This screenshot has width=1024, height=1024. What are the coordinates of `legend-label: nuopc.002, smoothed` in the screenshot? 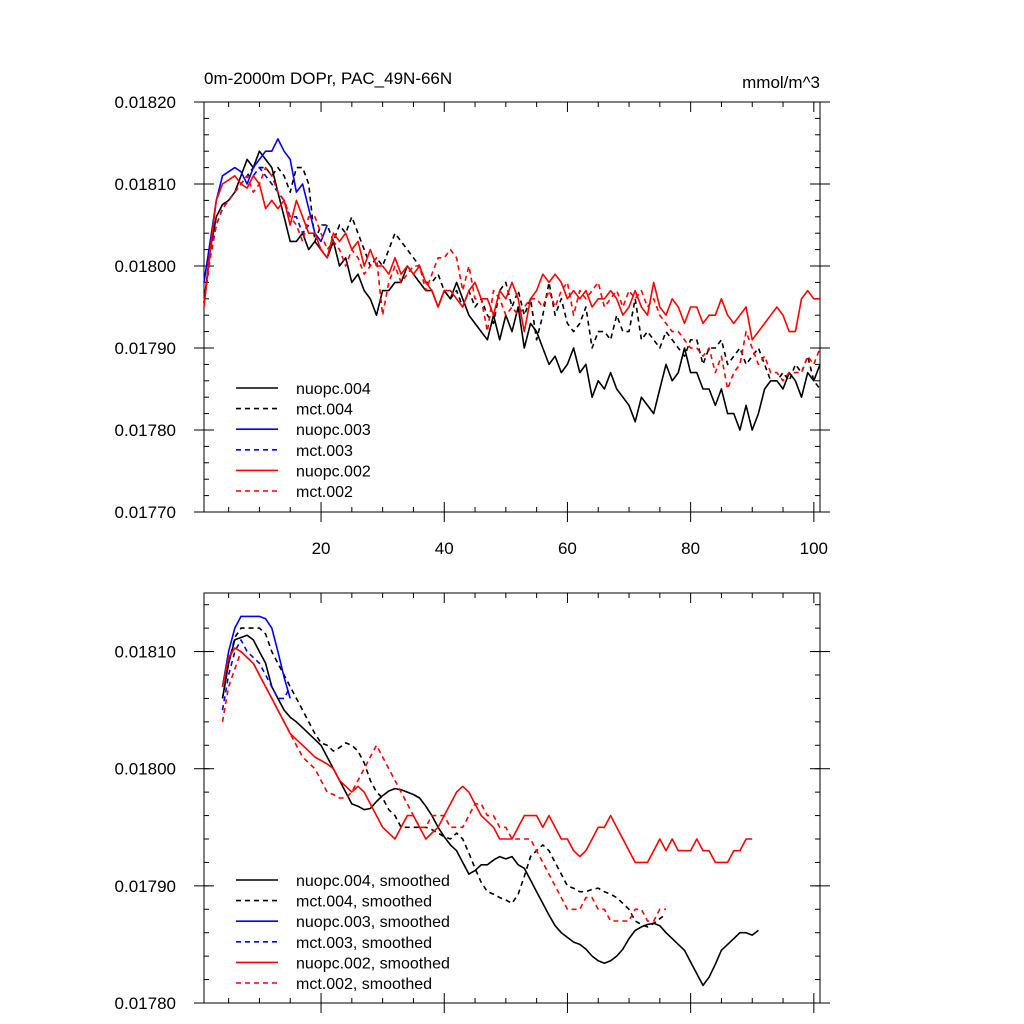 It's located at (373, 963).